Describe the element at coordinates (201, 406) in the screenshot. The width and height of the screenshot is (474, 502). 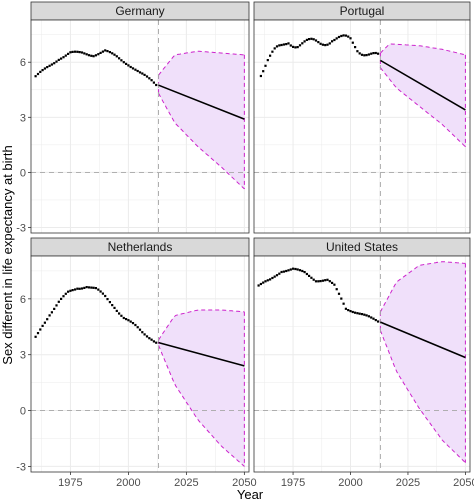
I see `interval-lower-netherlands` at that location.